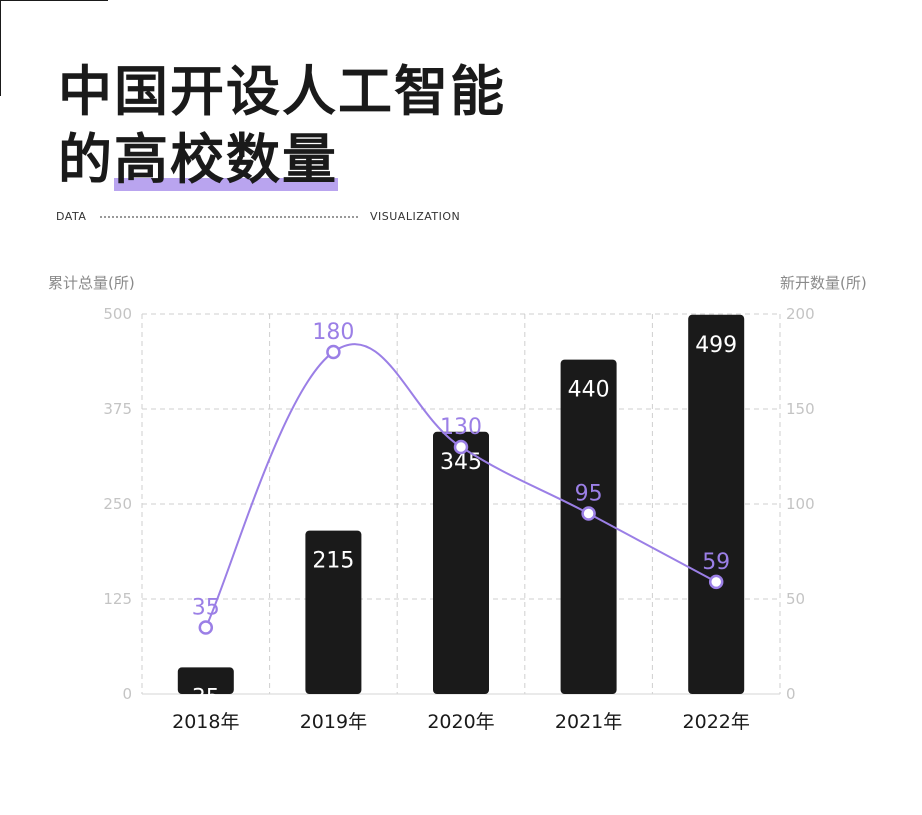 The image size is (922, 815). I want to click on chart-title: 中国开设人工智能 的高校数量, so click(282, 126).